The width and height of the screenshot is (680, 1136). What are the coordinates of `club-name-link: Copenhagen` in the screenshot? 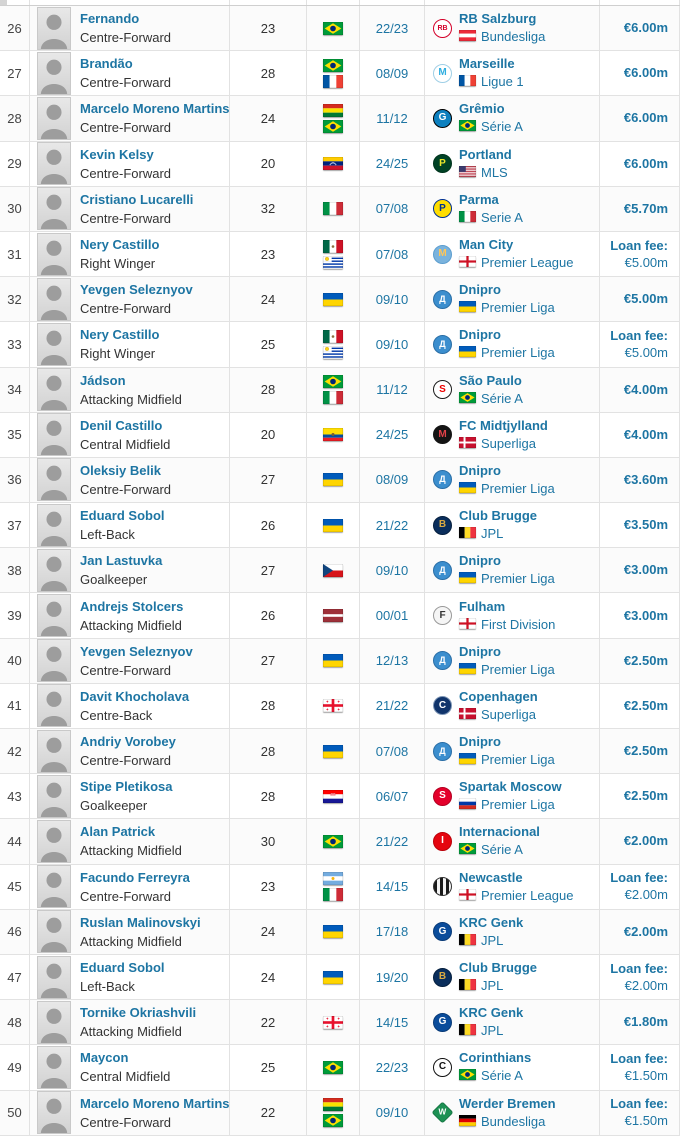 It's located at (498, 696).